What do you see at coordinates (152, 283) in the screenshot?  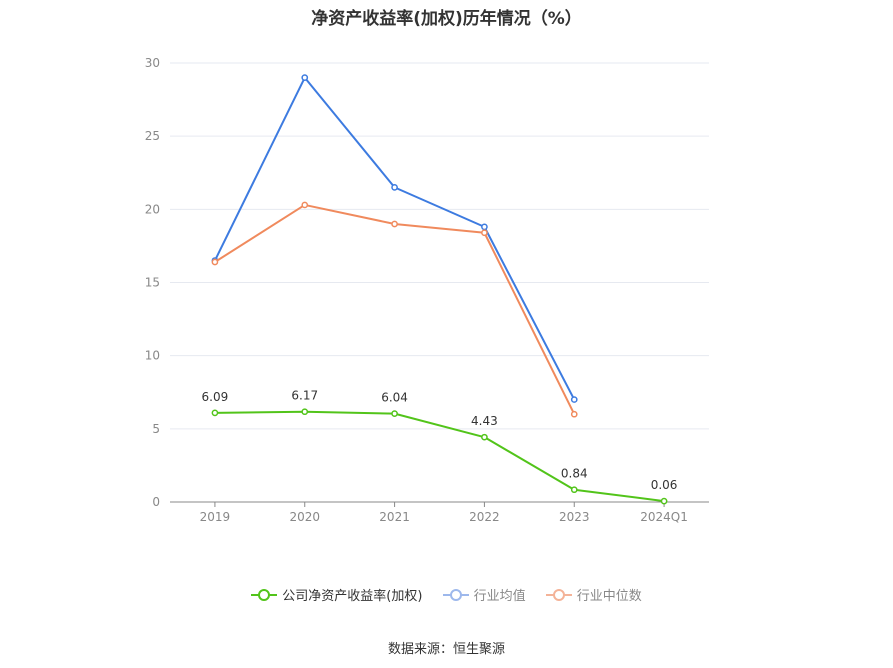 I see `y-tick-label: 15` at bounding box center [152, 283].